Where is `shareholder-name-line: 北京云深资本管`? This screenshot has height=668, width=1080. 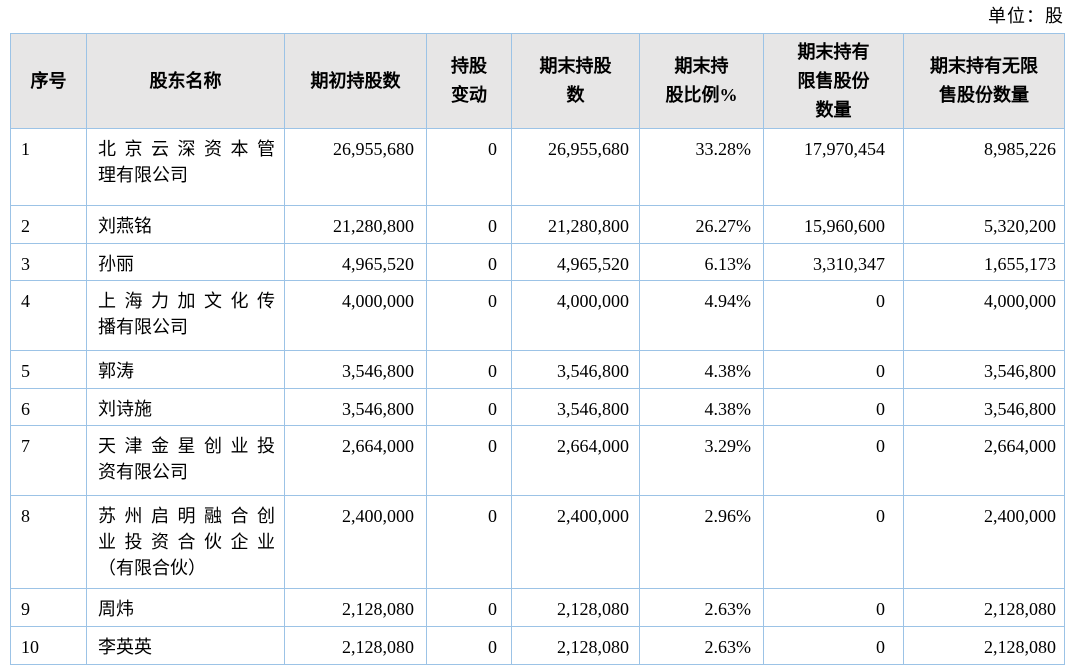
shareholder-name-line: 北京云深资本管 is located at coordinates (186, 149).